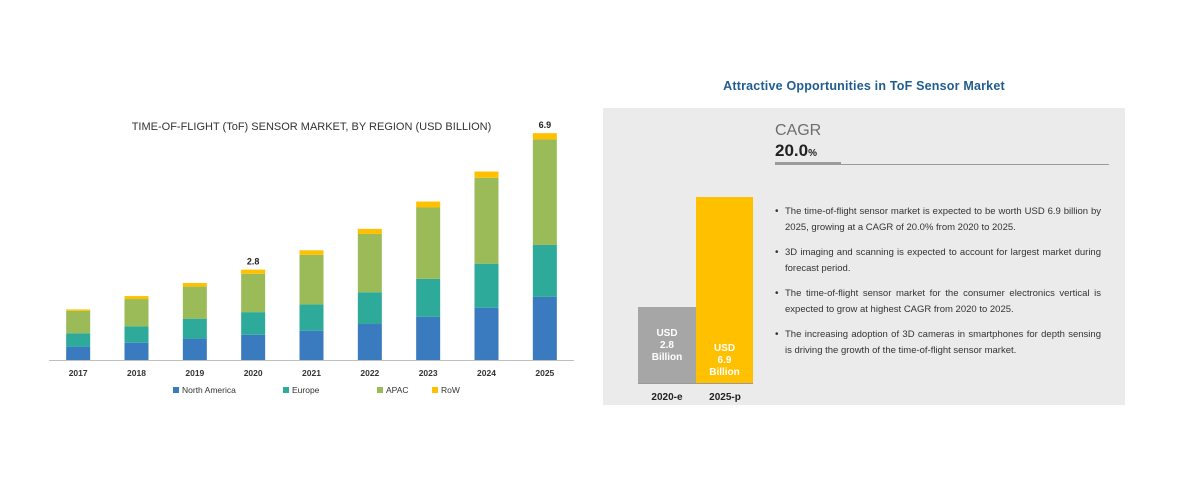 This screenshot has height=494, width=1200. I want to click on bar-segment-apac-2025, so click(544, 192).